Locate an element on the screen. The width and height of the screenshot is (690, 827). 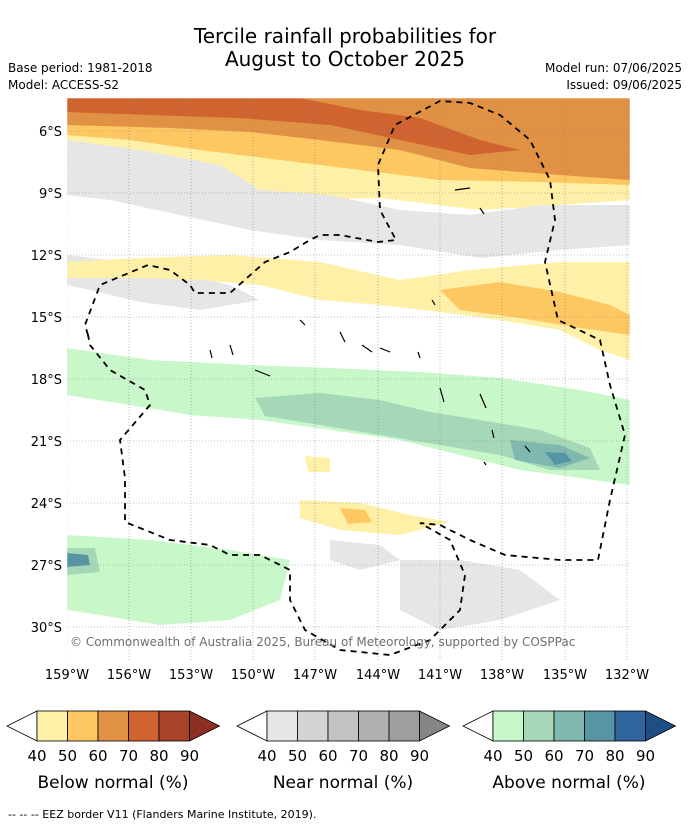
colorbar-near: 40 50 60 70 80 90 Near normal (%) is located at coordinates (343, 751).